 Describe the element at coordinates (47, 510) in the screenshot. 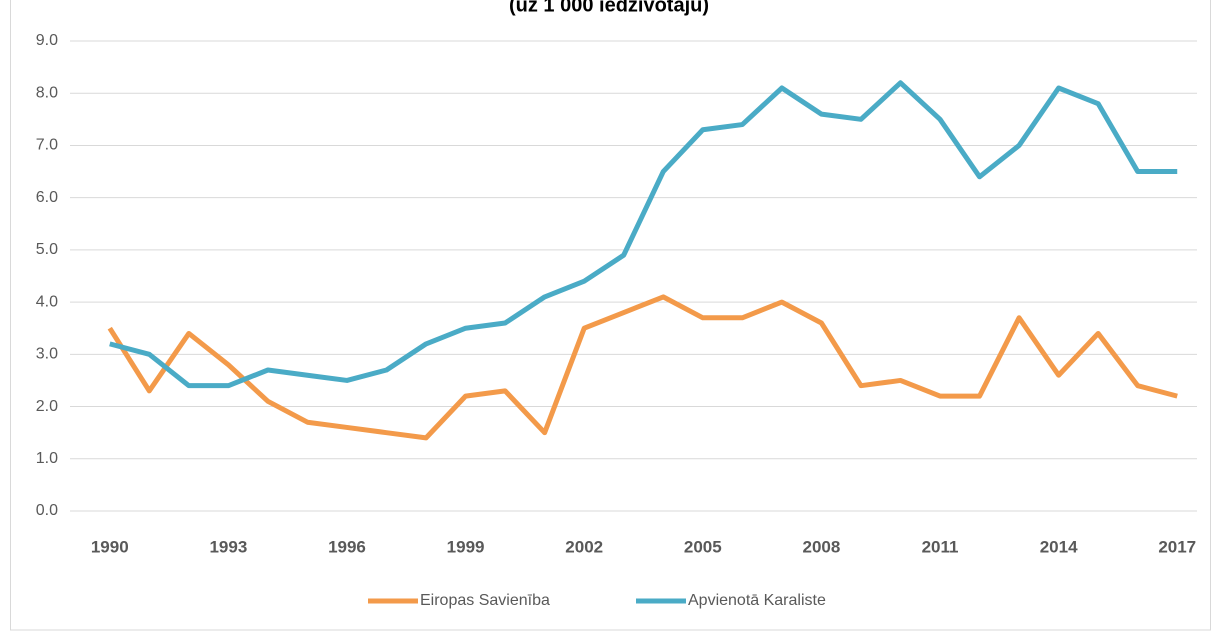

I see `y-tick-label: 0.0` at that location.